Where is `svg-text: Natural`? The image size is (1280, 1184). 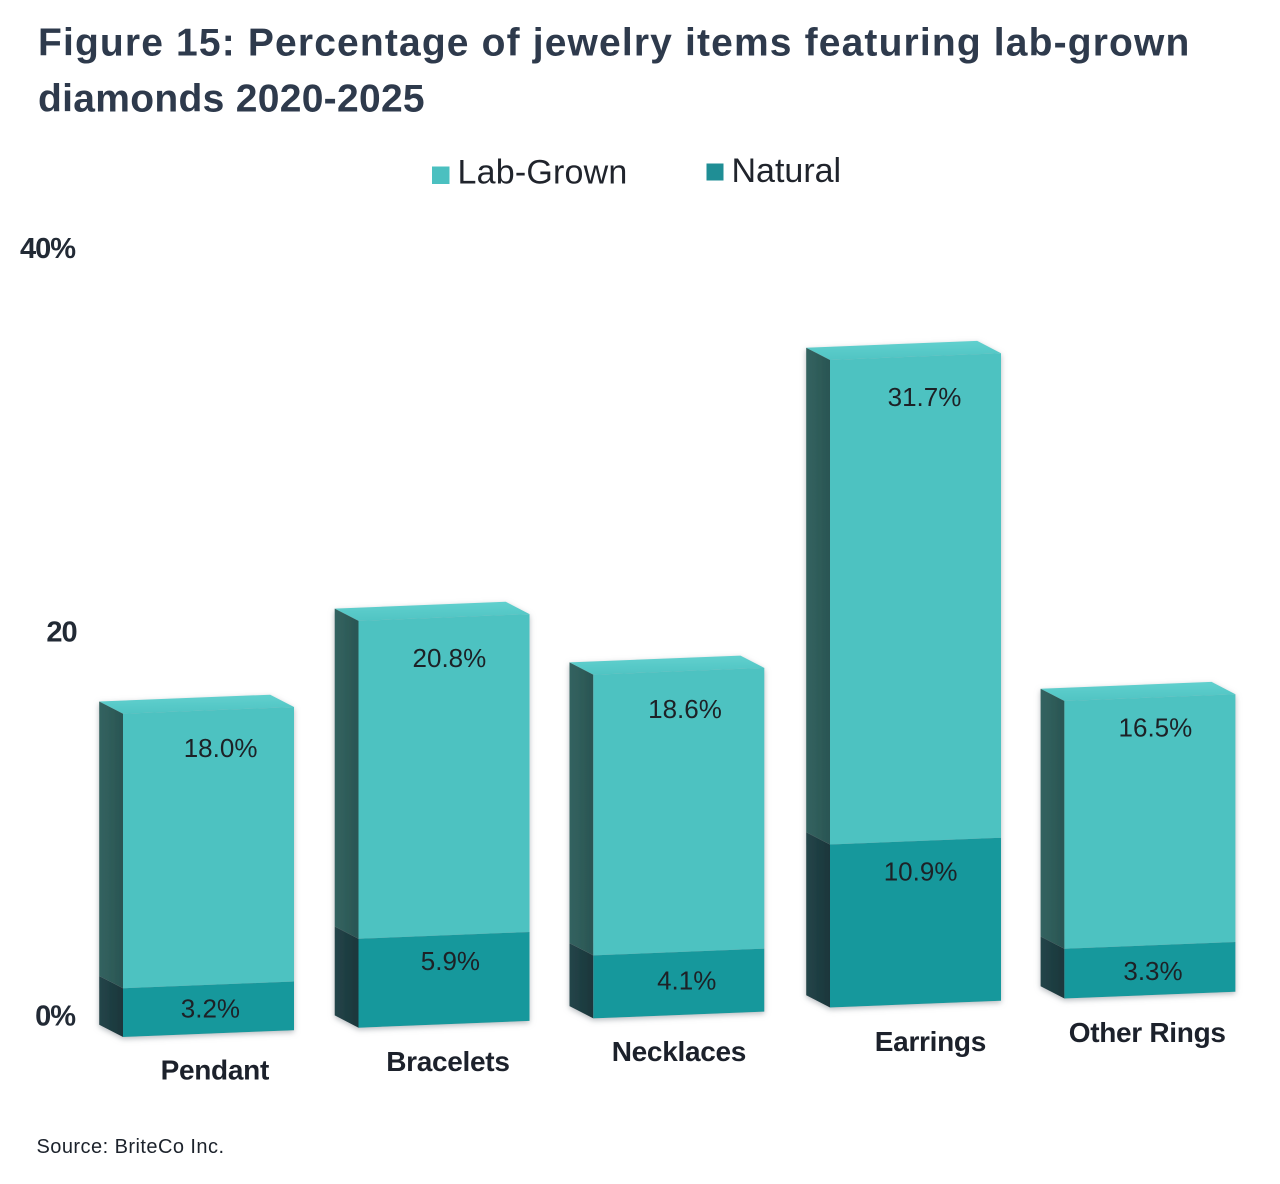 svg-text: Natural is located at coordinates (787, 171).